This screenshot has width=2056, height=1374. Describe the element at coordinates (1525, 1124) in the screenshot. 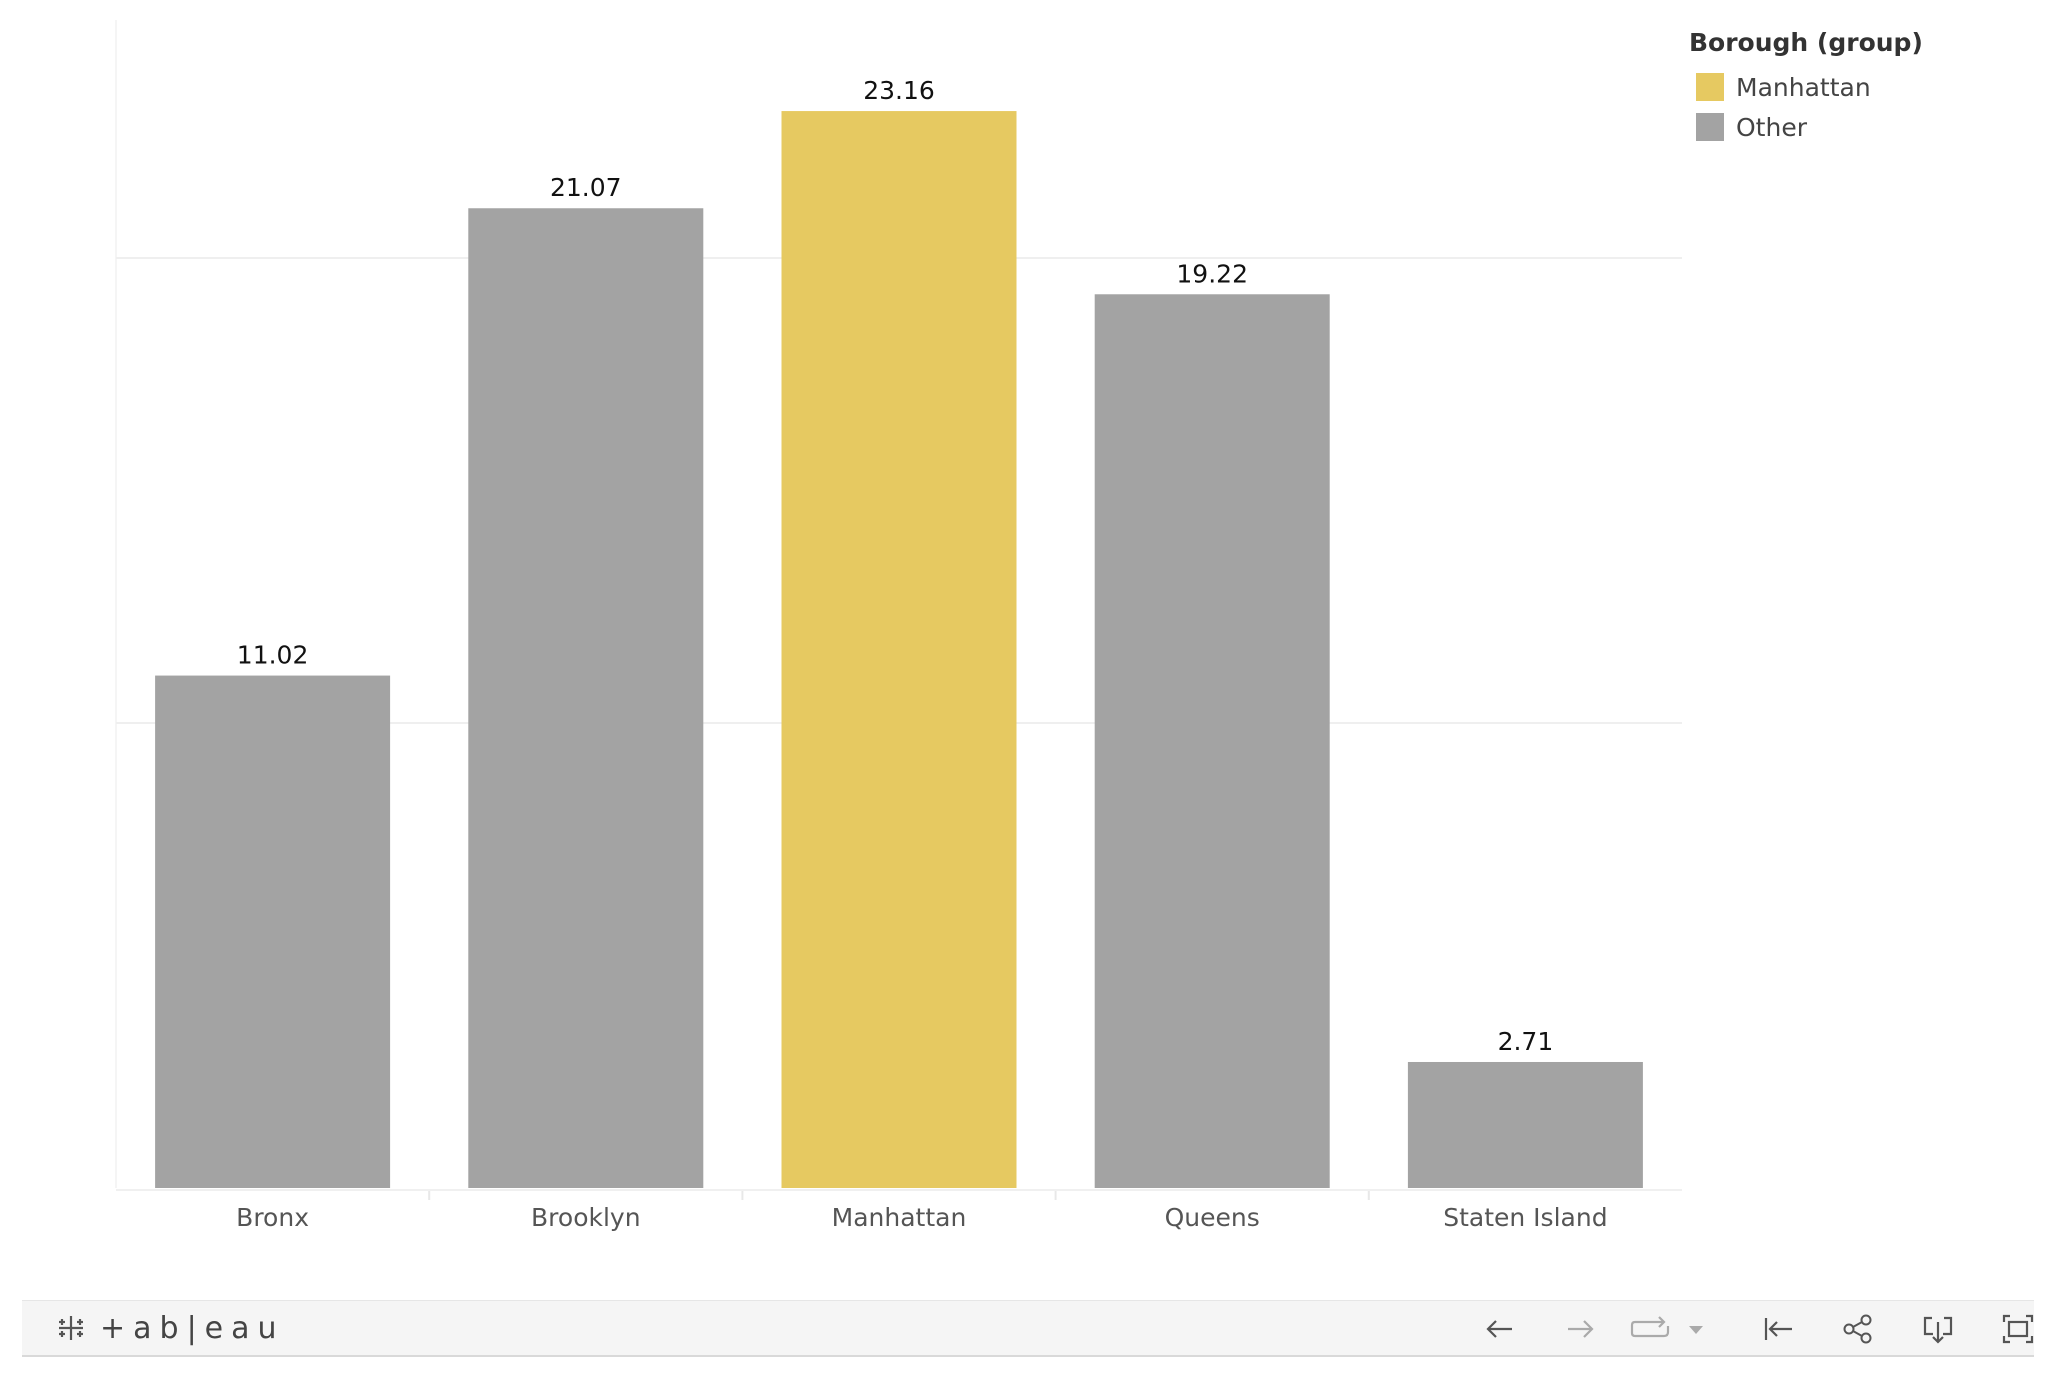

I see `bar-staten-island` at that location.